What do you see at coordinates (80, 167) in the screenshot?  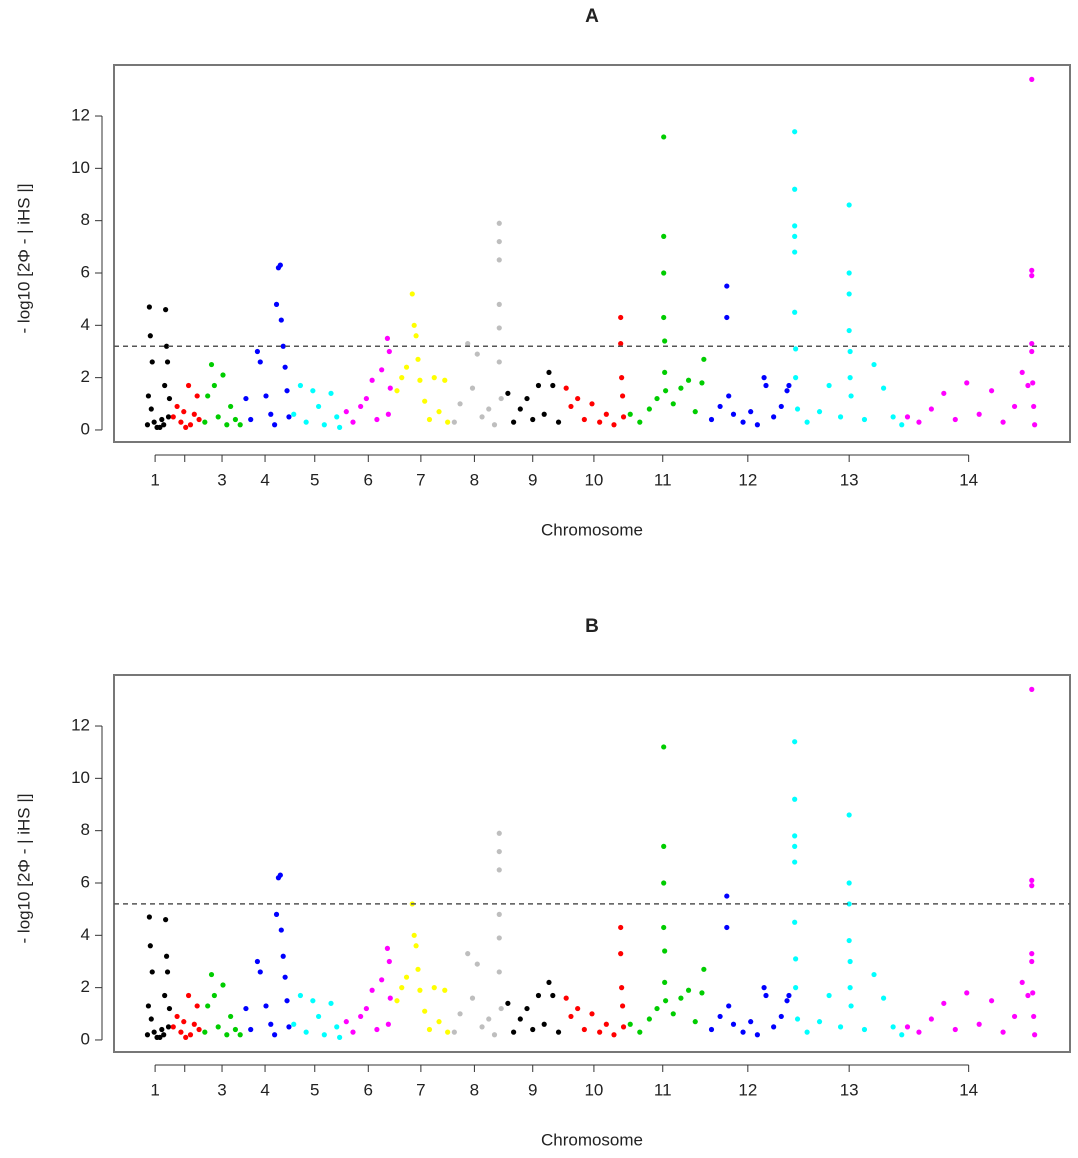 I see `y-tick-label: 10` at bounding box center [80, 167].